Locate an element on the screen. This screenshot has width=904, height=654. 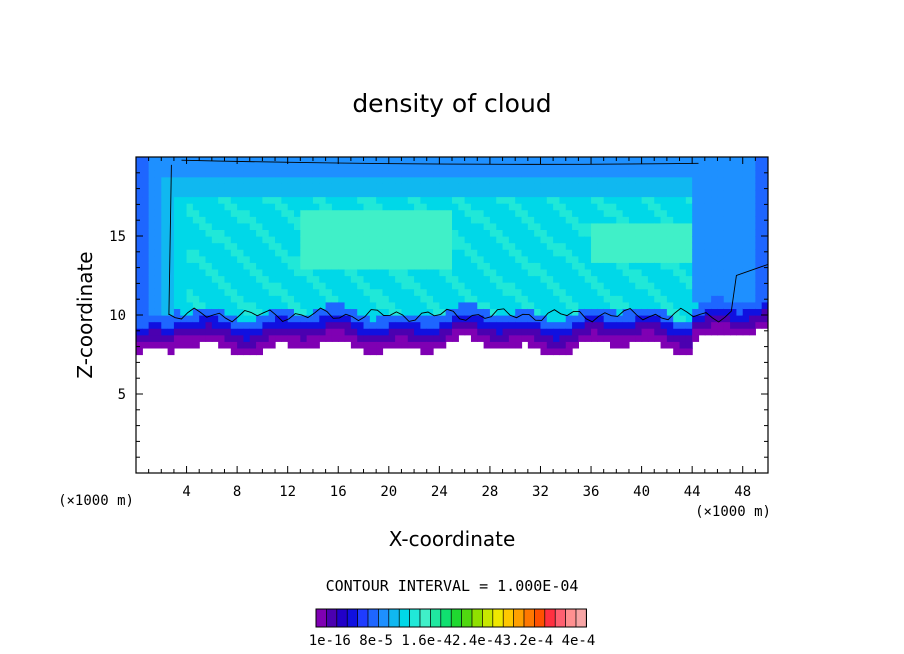
colorbar-swatch is located at coordinates (560, 618).